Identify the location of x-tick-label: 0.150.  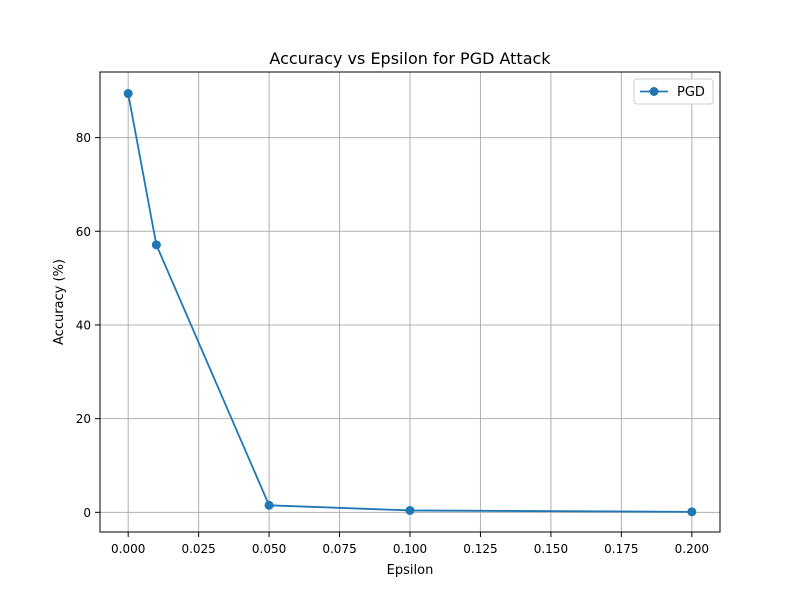
(551, 549).